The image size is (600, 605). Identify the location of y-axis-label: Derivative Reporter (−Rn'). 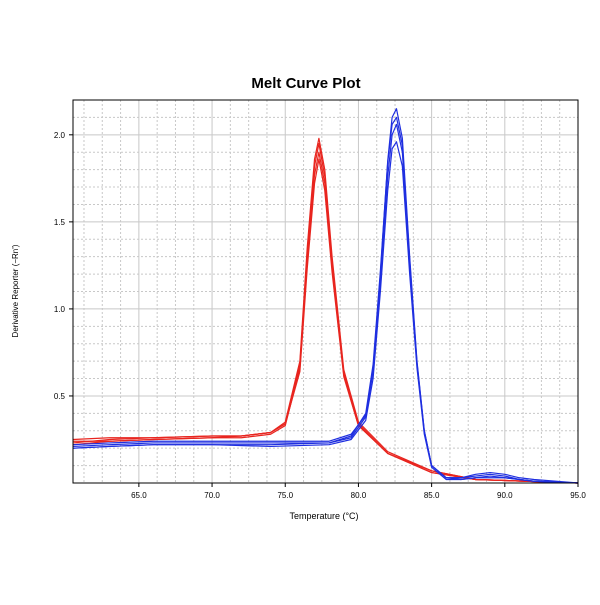
(15, 290).